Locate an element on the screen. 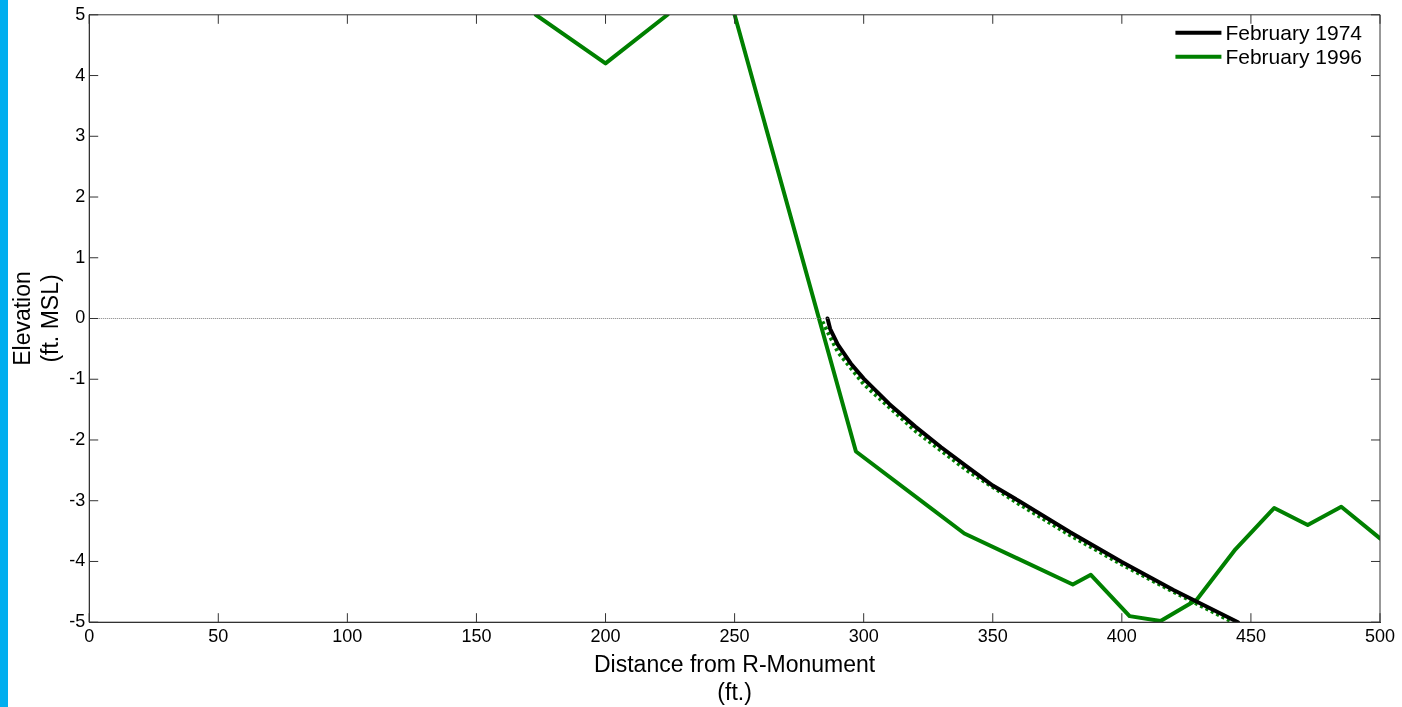 The height and width of the screenshot is (707, 1402). x-tick-label: 100 is located at coordinates (347, 635).